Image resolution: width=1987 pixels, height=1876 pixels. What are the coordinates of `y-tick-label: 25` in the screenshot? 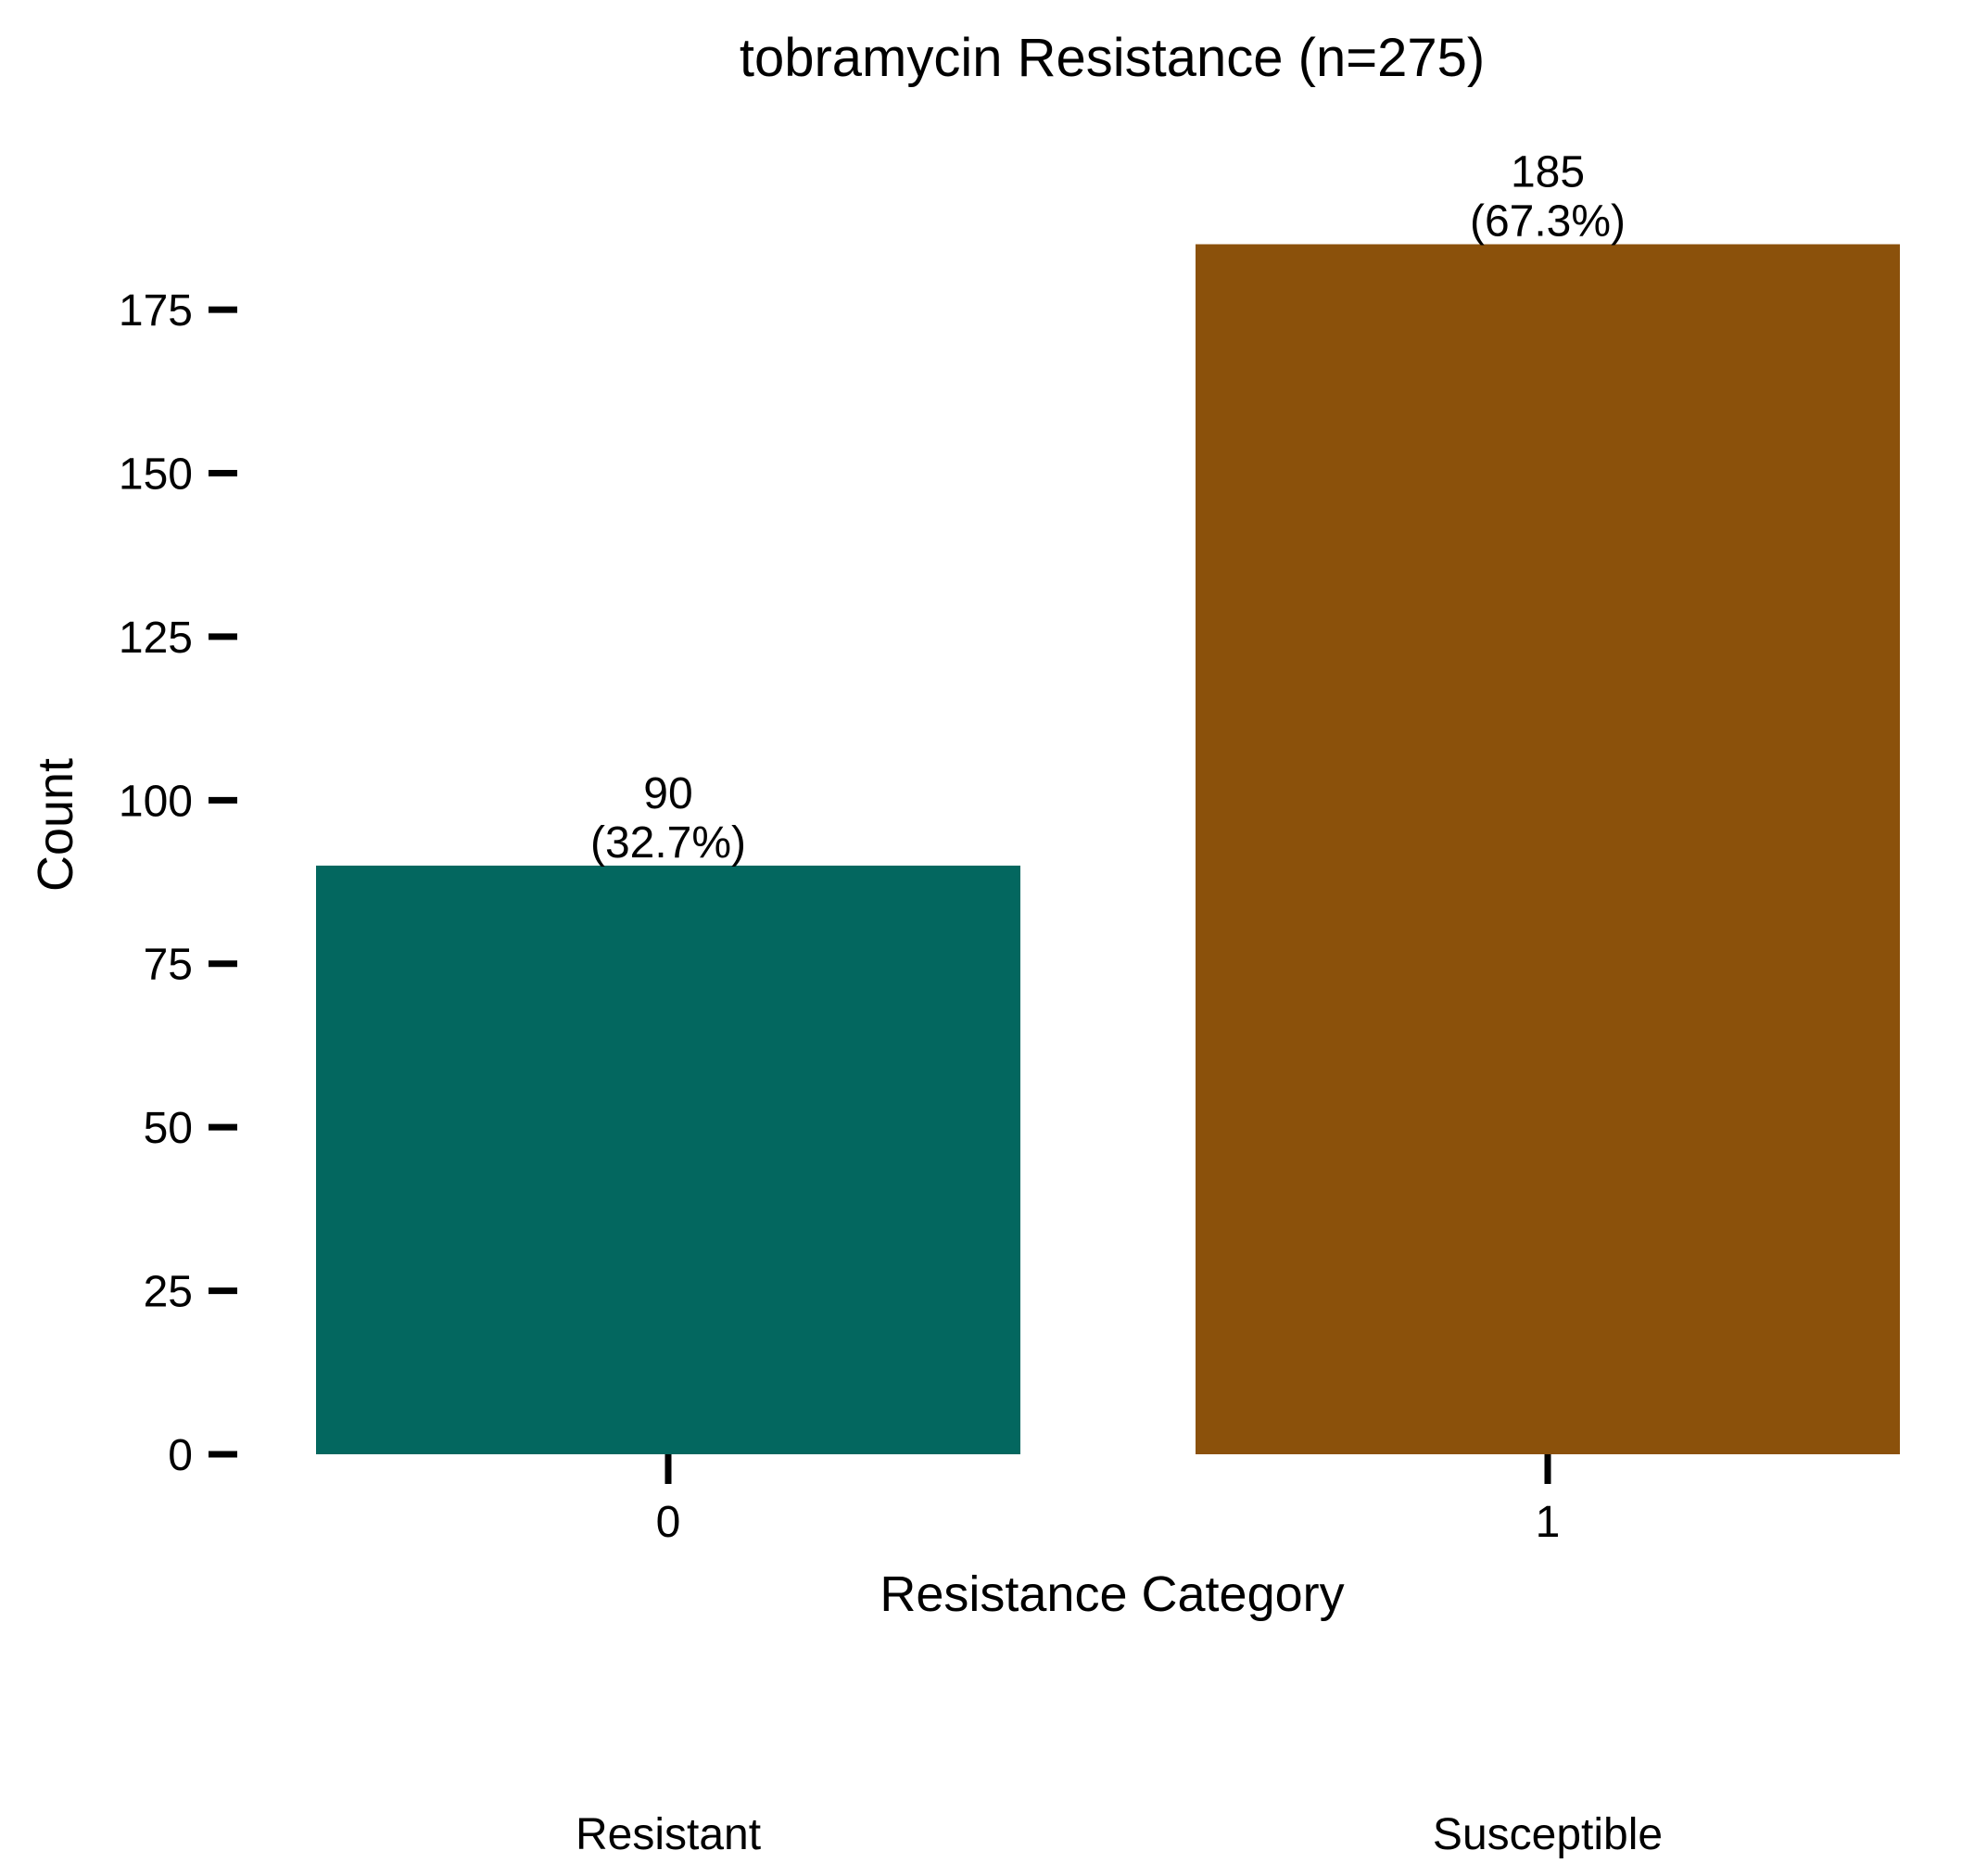 It's located at (168, 1293).